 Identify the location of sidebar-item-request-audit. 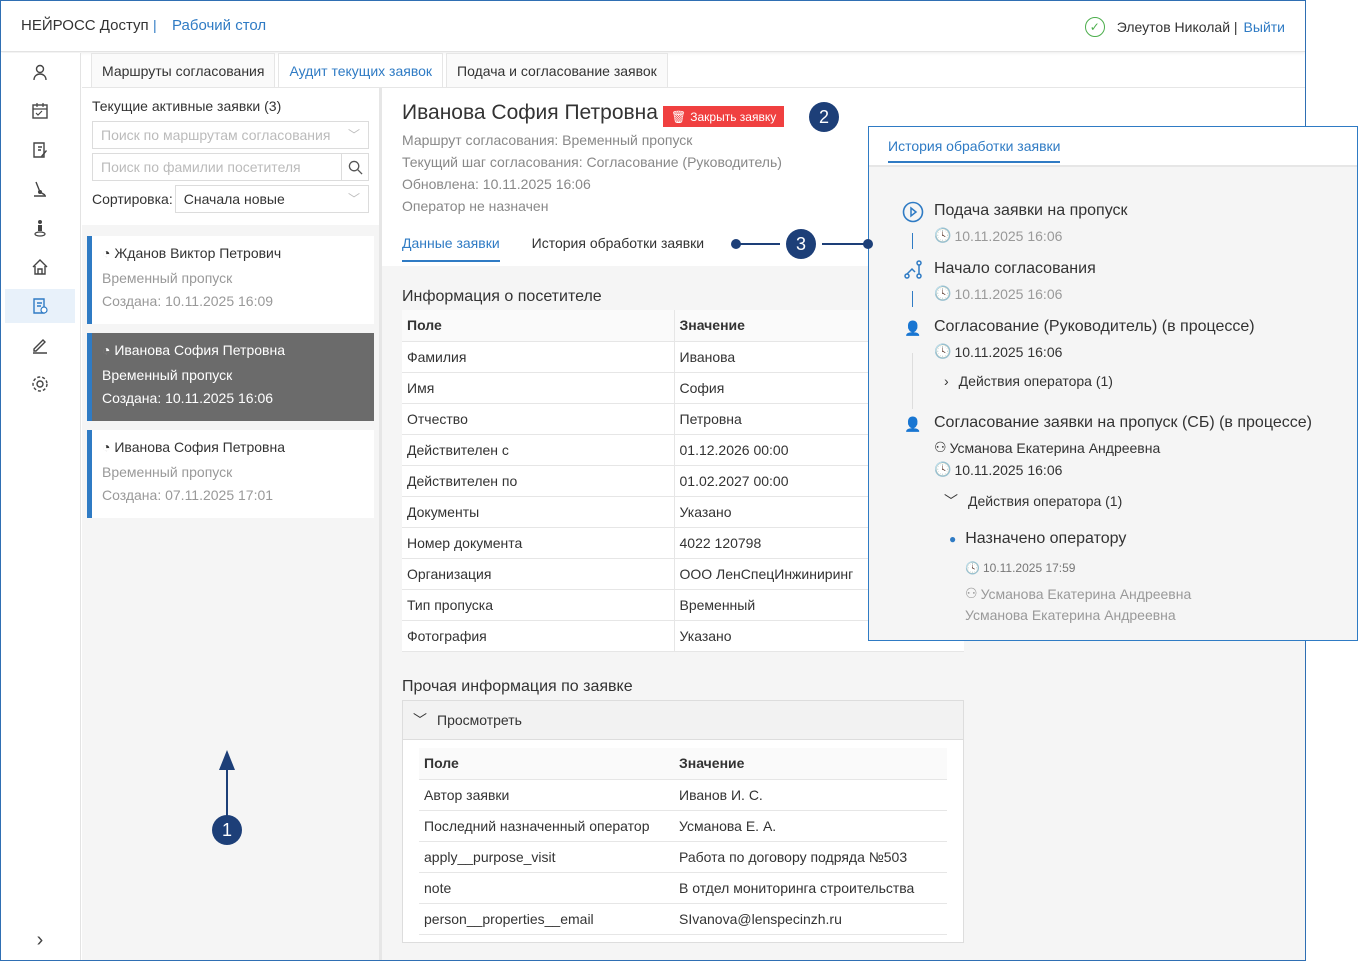
(40, 306).